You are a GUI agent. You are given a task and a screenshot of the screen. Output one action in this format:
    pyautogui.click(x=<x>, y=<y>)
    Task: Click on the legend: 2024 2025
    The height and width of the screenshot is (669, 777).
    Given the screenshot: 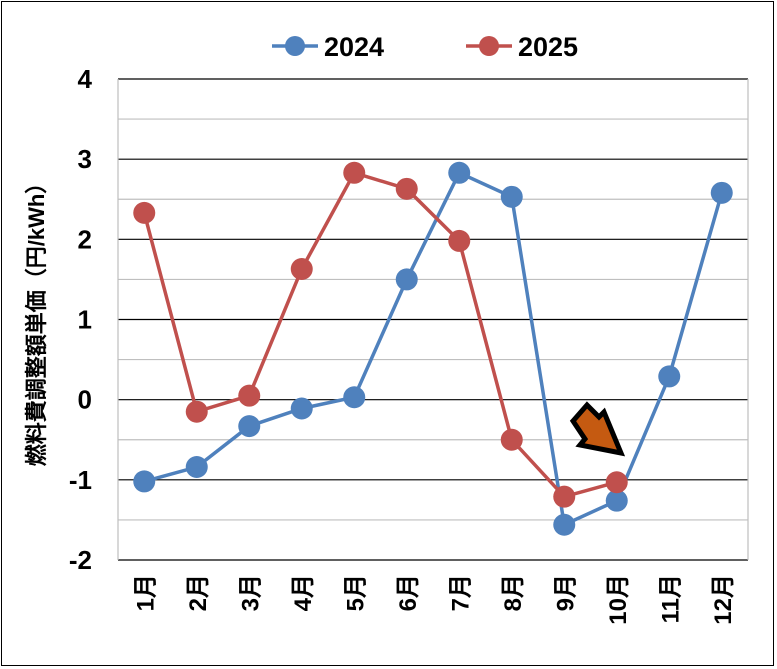 What is the action you would take?
    pyautogui.click(x=425, y=47)
    